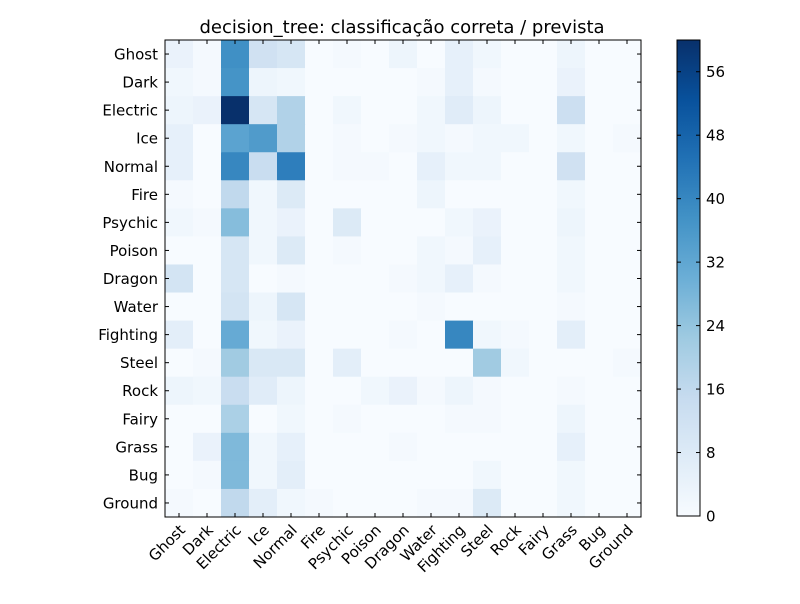 The height and width of the screenshot is (604, 800). I want to click on y-tick-label: Rock, so click(140, 391).